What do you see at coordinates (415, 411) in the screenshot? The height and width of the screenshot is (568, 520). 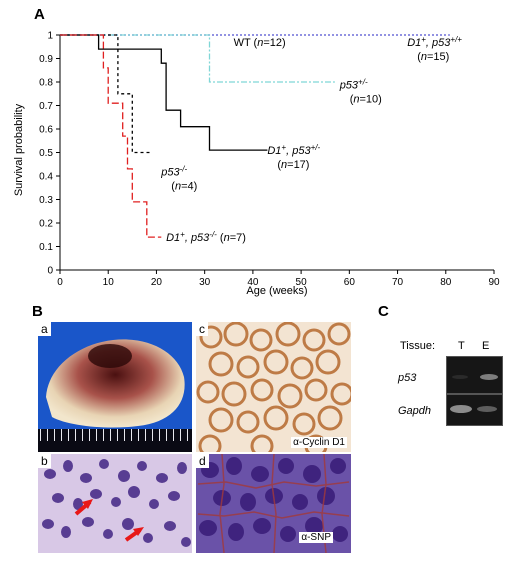 I see `gel-row-gapdh-label: Gapdh` at bounding box center [415, 411].